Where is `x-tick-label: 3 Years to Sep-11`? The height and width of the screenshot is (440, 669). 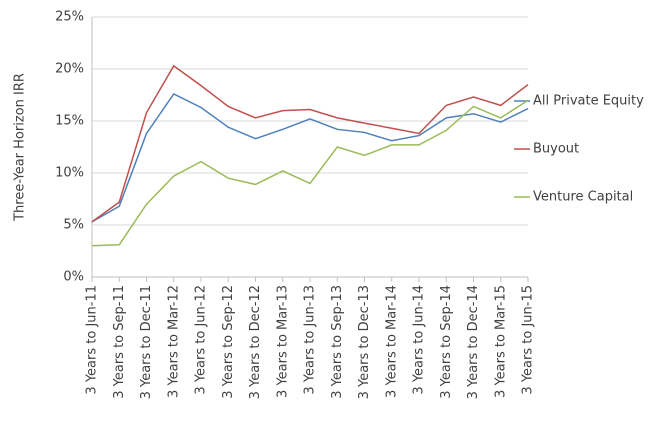
x-tick-label: 3 Years to Sep-11 is located at coordinates (119, 342).